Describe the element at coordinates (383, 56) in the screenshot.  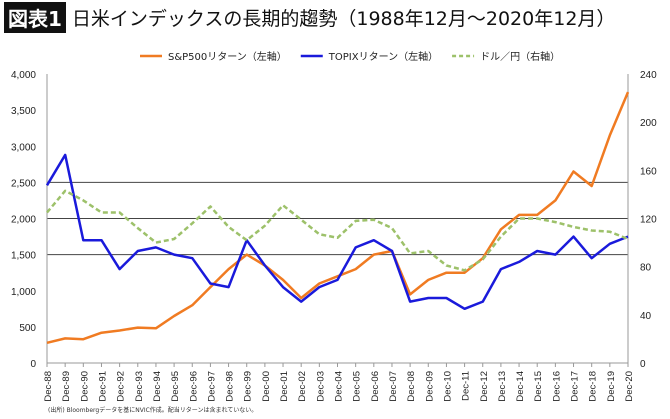
I see `legend-label: TOPIXリターン（左軸）` at that location.